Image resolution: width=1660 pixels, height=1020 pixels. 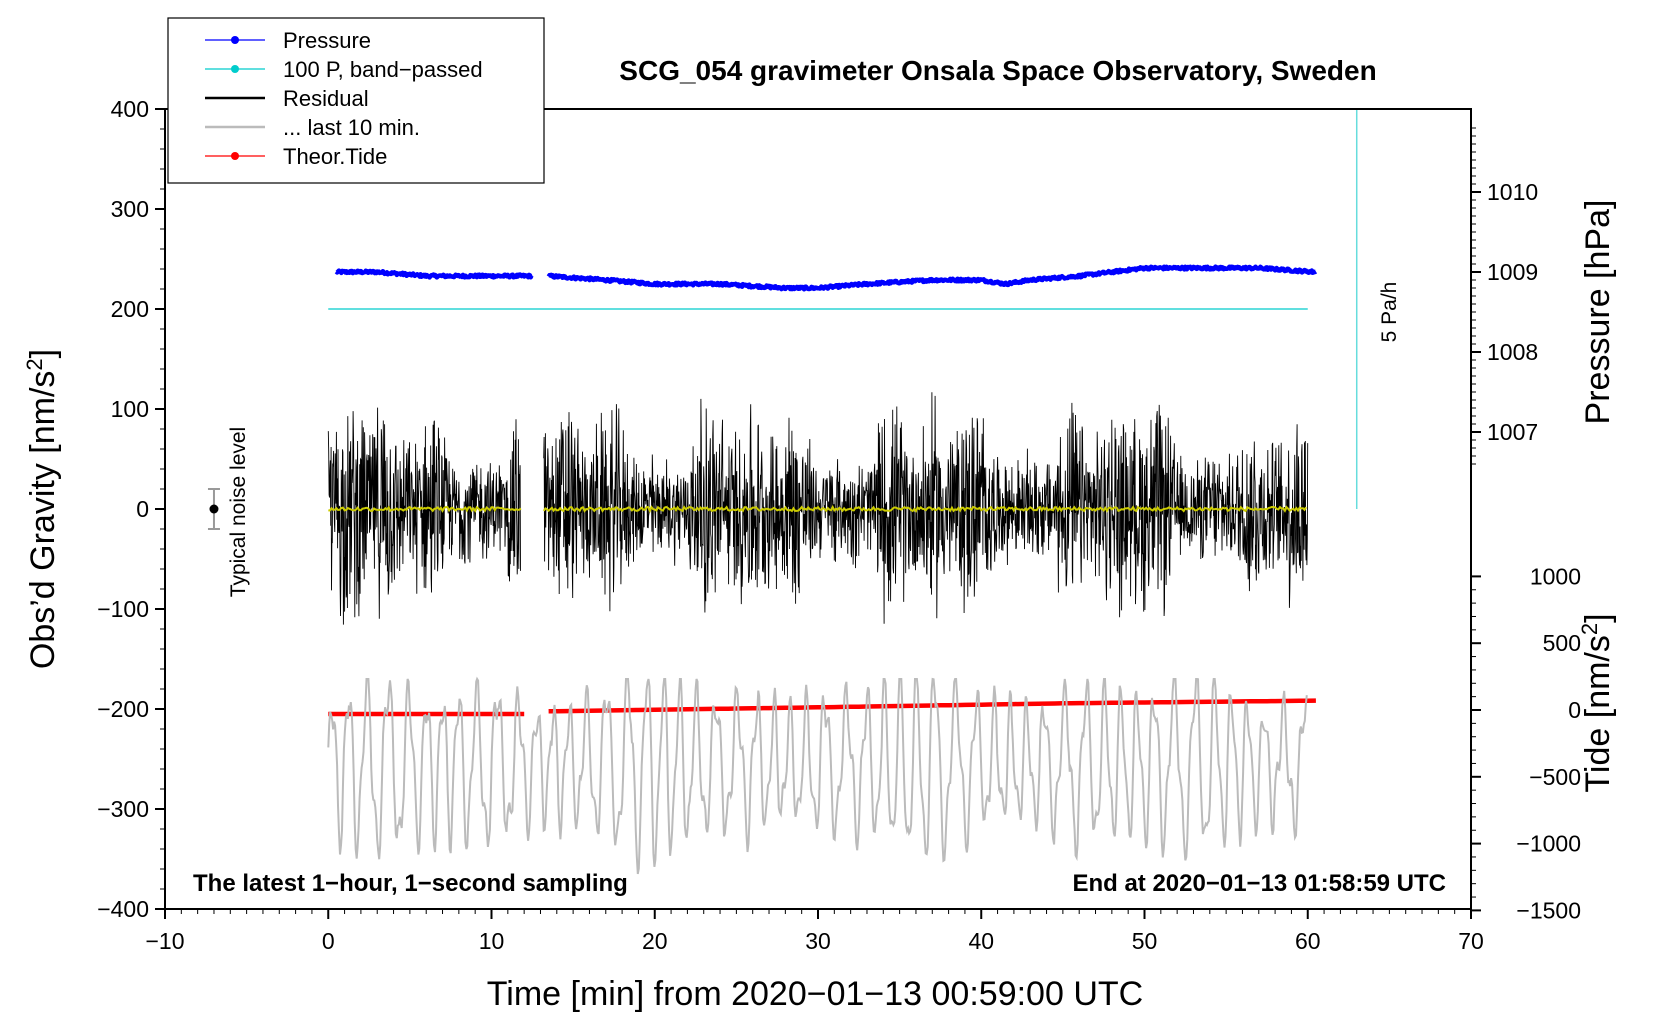 What do you see at coordinates (335, 156) in the screenshot?
I see `legend-label-4: Theor.Tide` at bounding box center [335, 156].